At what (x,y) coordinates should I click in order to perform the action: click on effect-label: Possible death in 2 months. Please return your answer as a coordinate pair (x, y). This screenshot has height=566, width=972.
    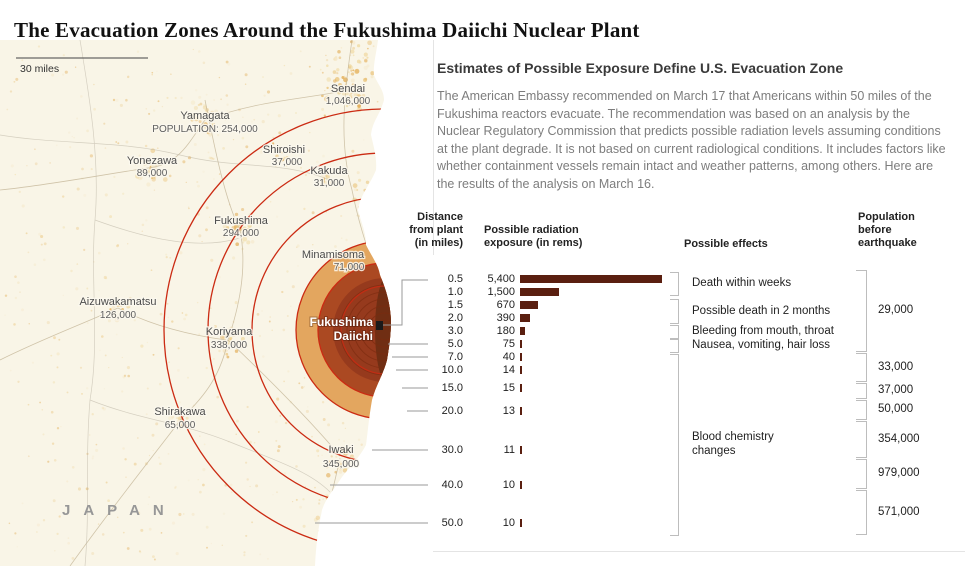
    Looking at the image, I should click on (761, 310).